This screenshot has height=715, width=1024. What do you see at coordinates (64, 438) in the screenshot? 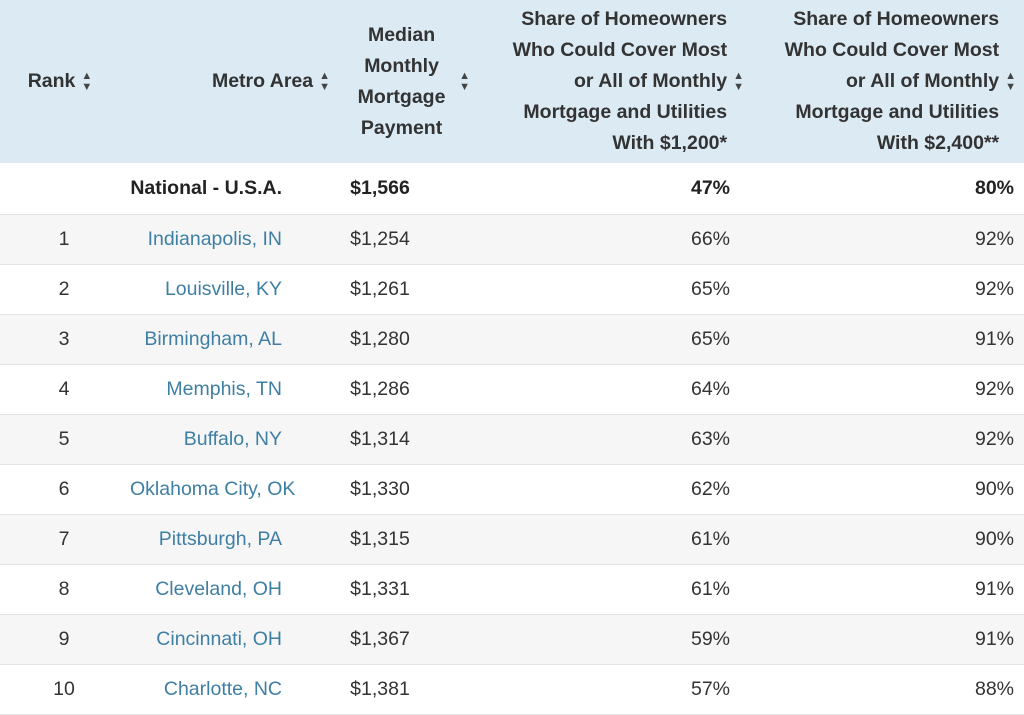
I see `rank-cell: 5` at bounding box center [64, 438].